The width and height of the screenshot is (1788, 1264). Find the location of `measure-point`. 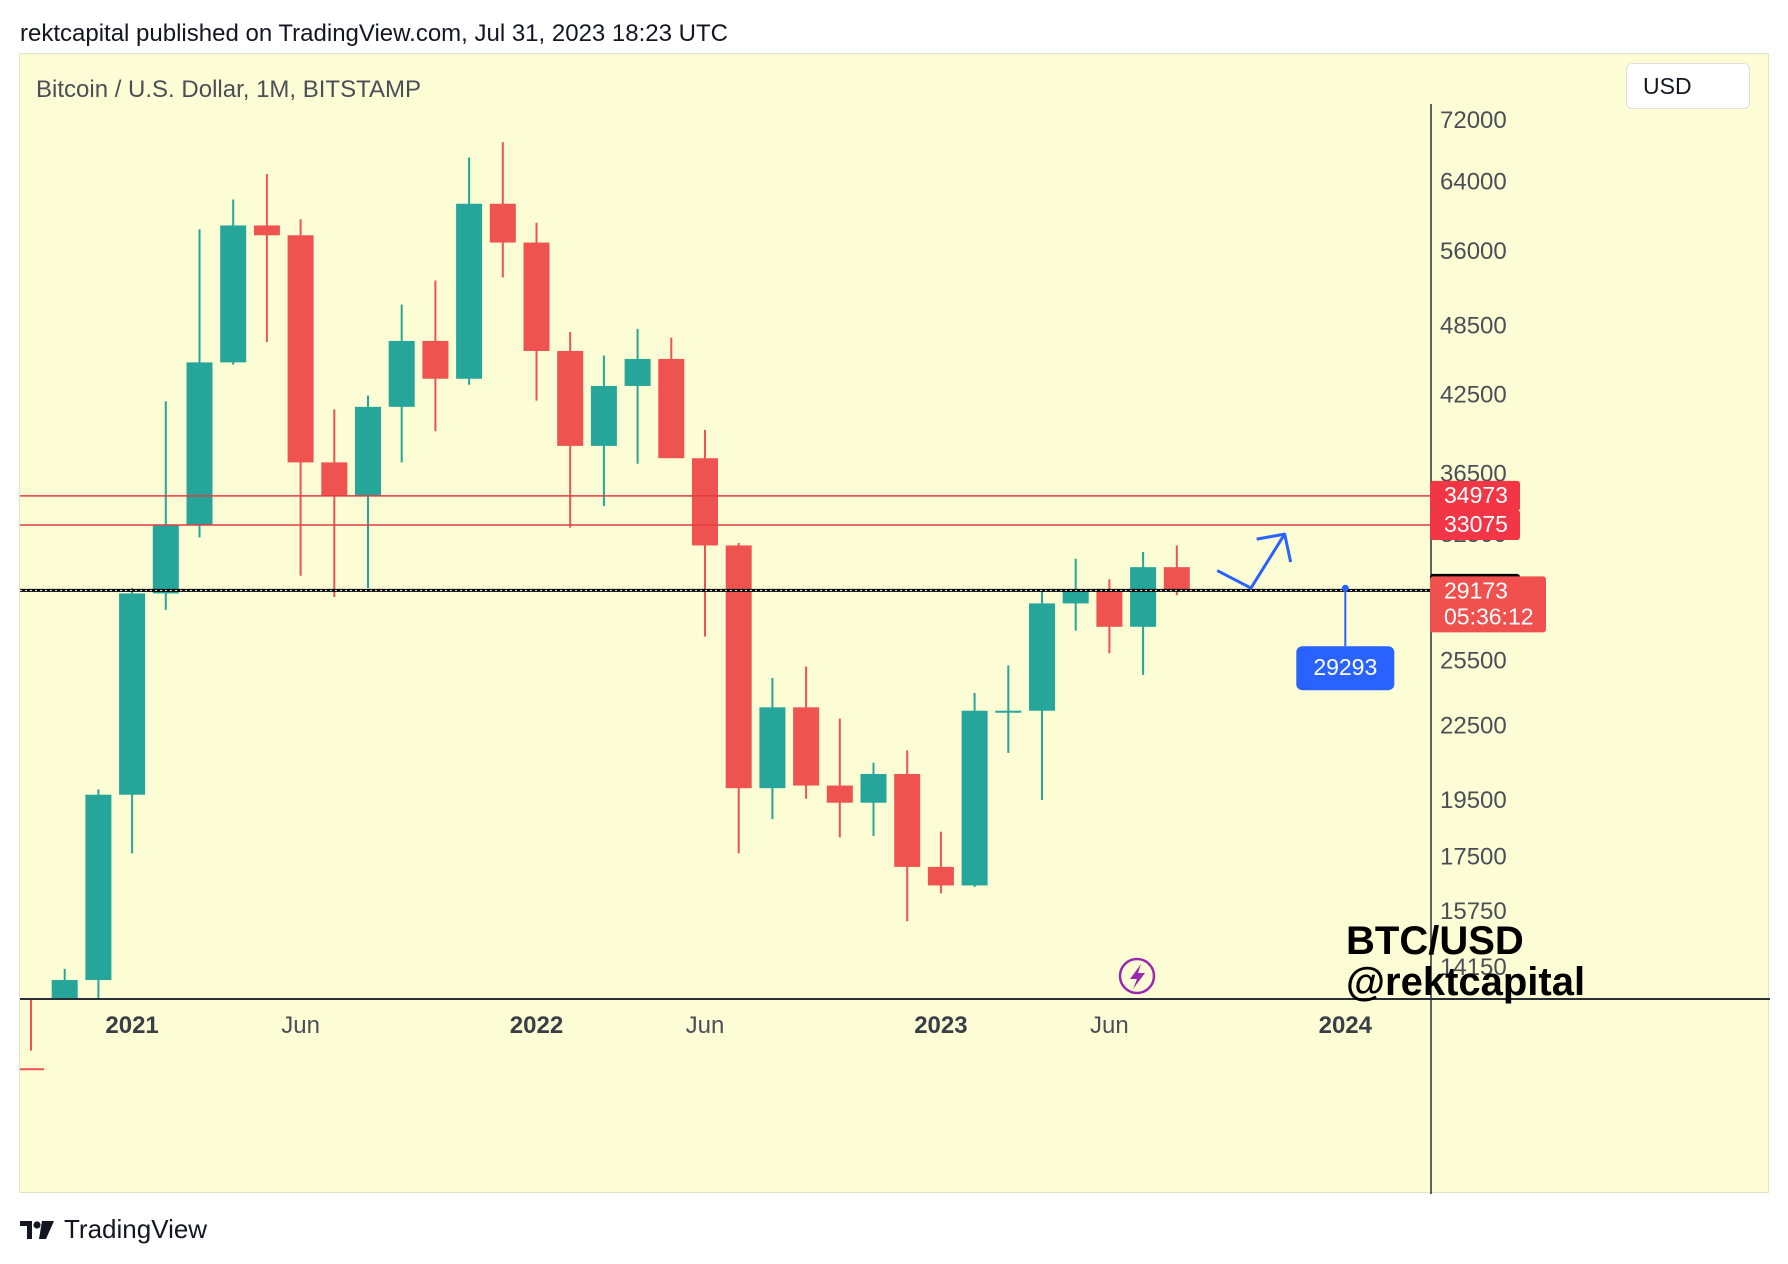

measure-point is located at coordinates (1345, 588).